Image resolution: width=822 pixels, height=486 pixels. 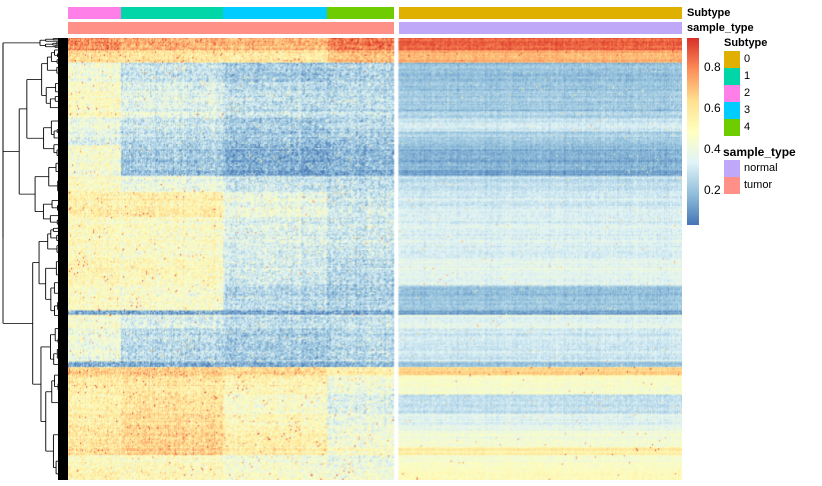 I want to click on sample-type-anno-cell-tumor, so click(x=231, y=28).